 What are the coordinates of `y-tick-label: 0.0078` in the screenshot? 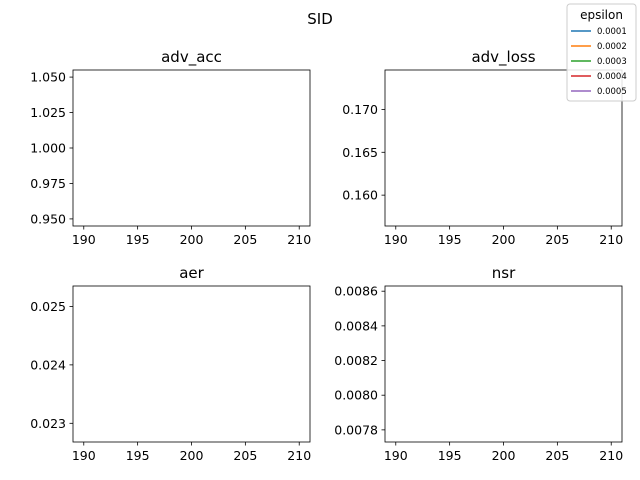 It's located at (356, 429).